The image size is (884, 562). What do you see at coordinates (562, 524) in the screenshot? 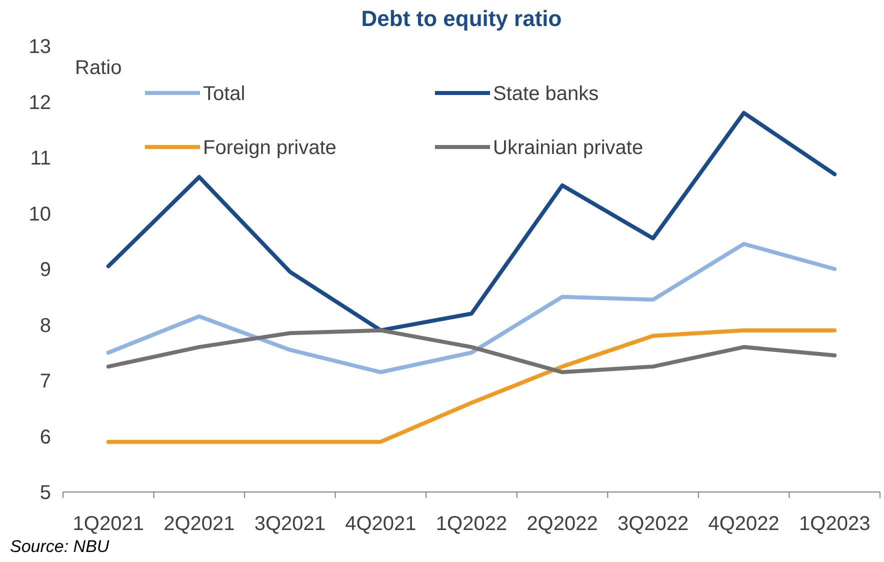
I see `x-tick-label: 2Q2022` at bounding box center [562, 524].